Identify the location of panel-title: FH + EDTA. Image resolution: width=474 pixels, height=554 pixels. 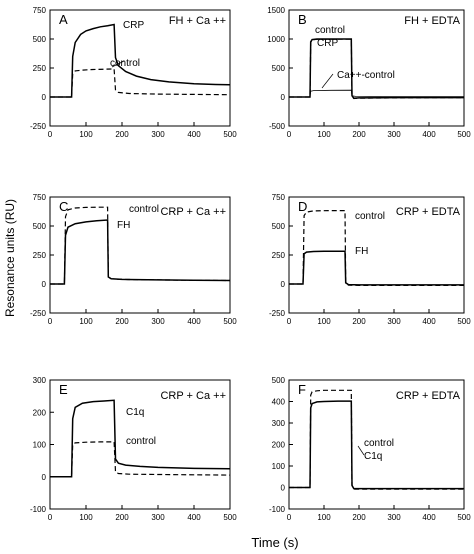
(432, 21).